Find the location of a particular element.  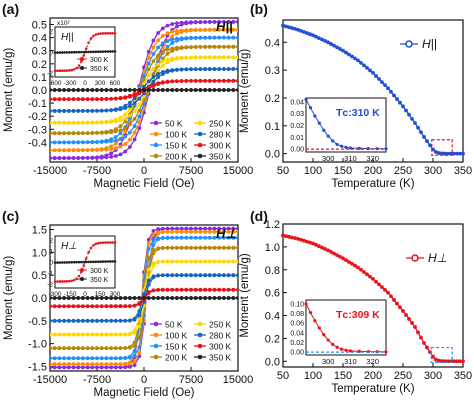

inset-y-tick-label: 0.00 is located at coordinates (297, 150).